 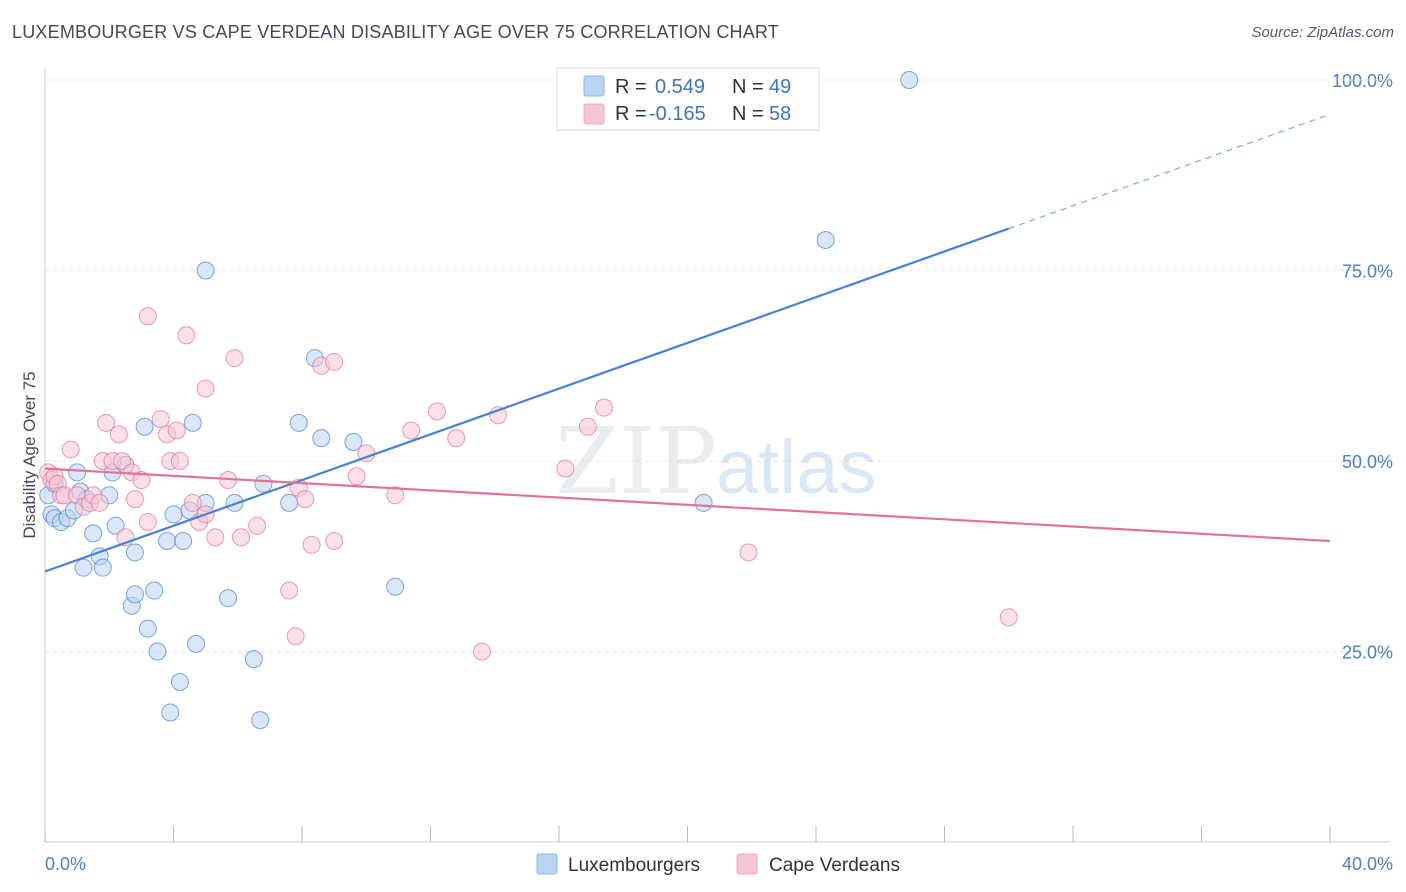 I want to click on y-tick-label: 75.0%, so click(x=1367, y=272).